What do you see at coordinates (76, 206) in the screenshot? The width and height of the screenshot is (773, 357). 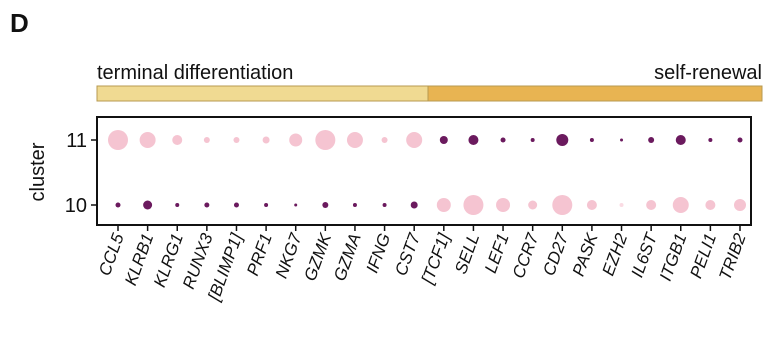 I see `y-tick-label: 10` at bounding box center [76, 206].